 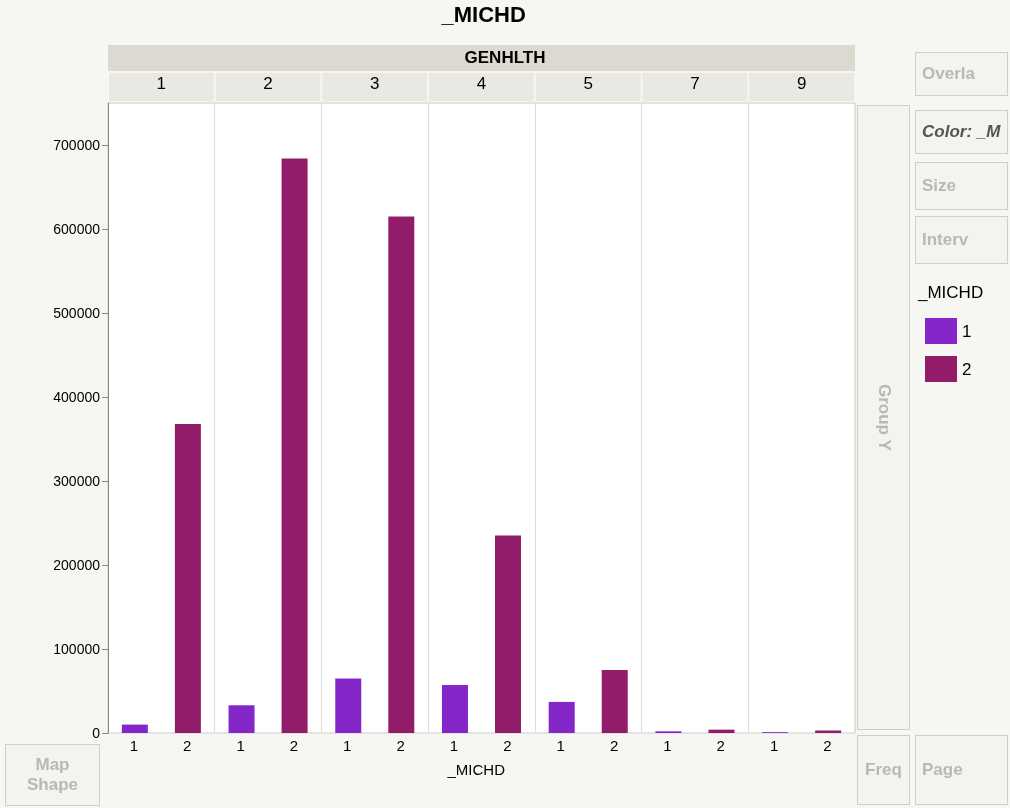 What do you see at coordinates (967, 331) in the screenshot?
I see `legend-label: 1` at bounding box center [967, 331].